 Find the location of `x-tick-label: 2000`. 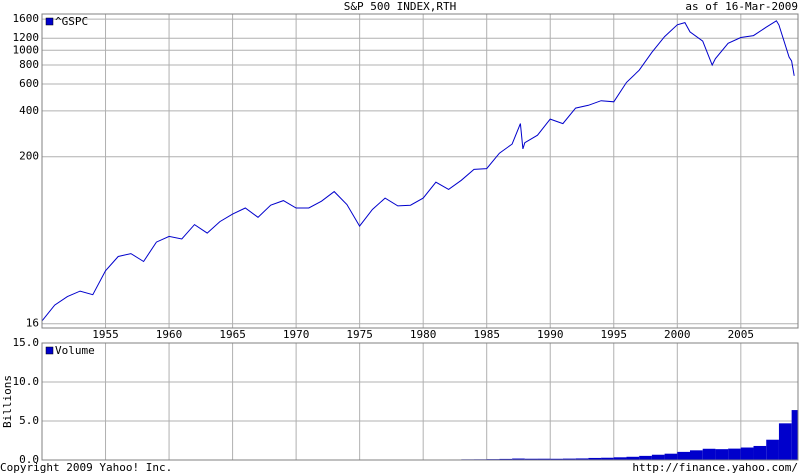

x-tick-label: 2000 is located at coordinates (677, 334).